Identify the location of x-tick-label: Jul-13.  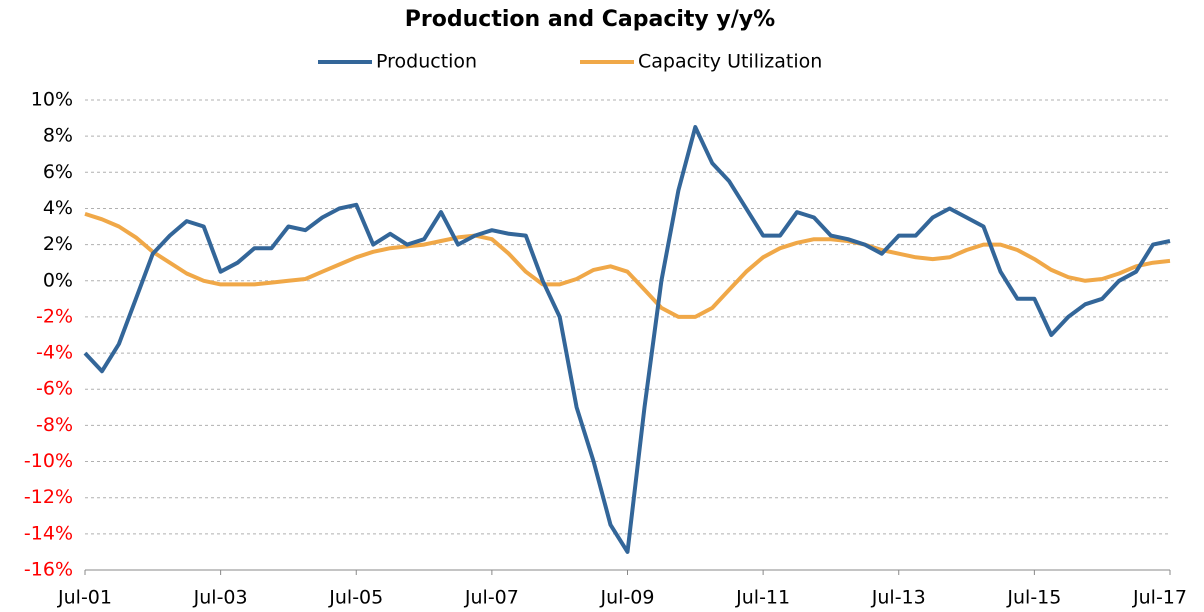
(898, 598).